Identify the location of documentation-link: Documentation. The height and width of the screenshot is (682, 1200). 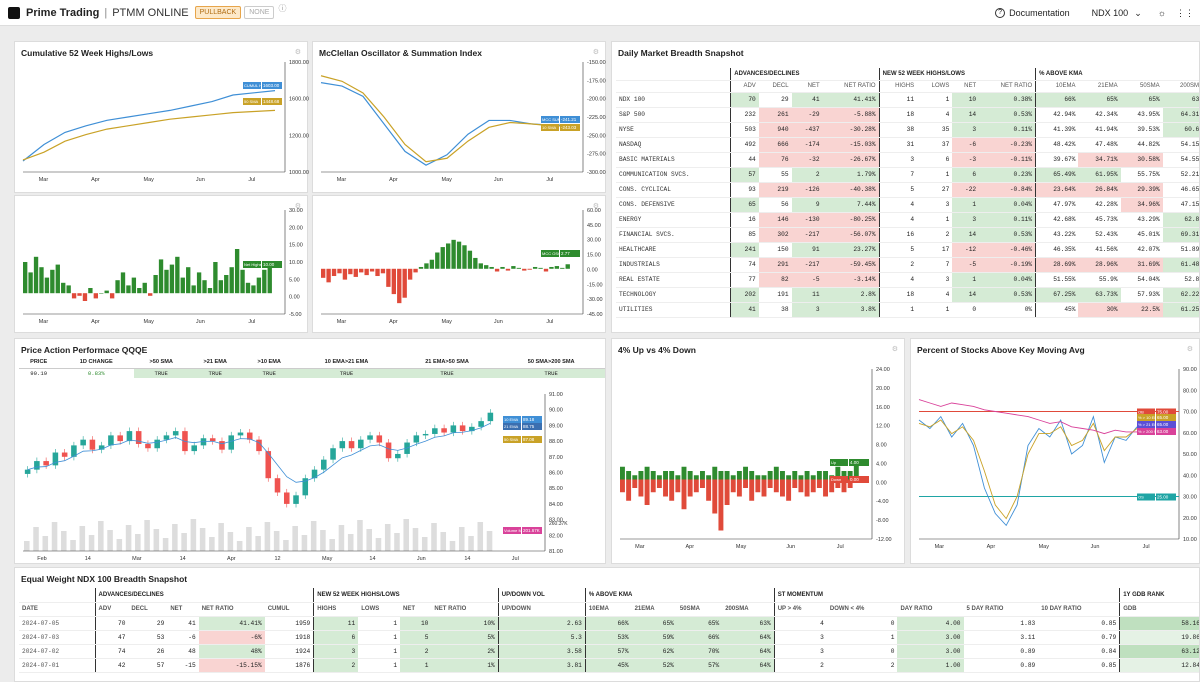
(1039, 13).